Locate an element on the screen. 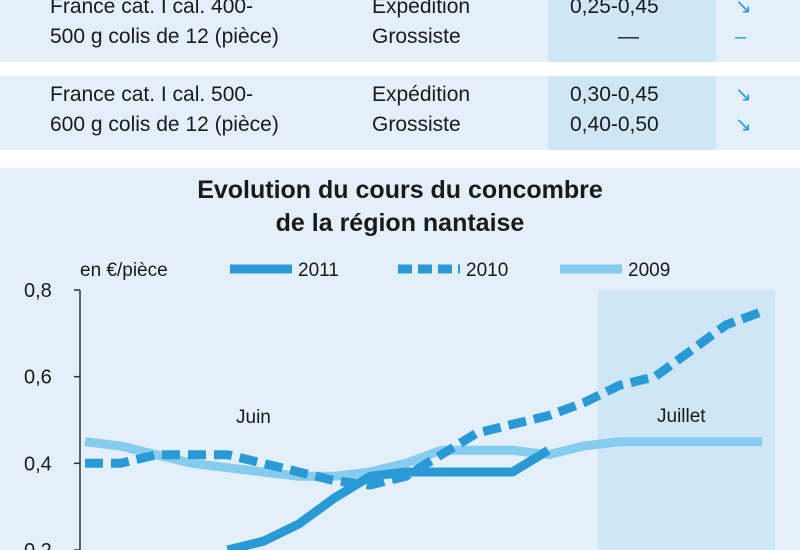 The width and height of the screenshot is (800, 550). legend-label-2009: 2009 is located at coordinates (649, 270).